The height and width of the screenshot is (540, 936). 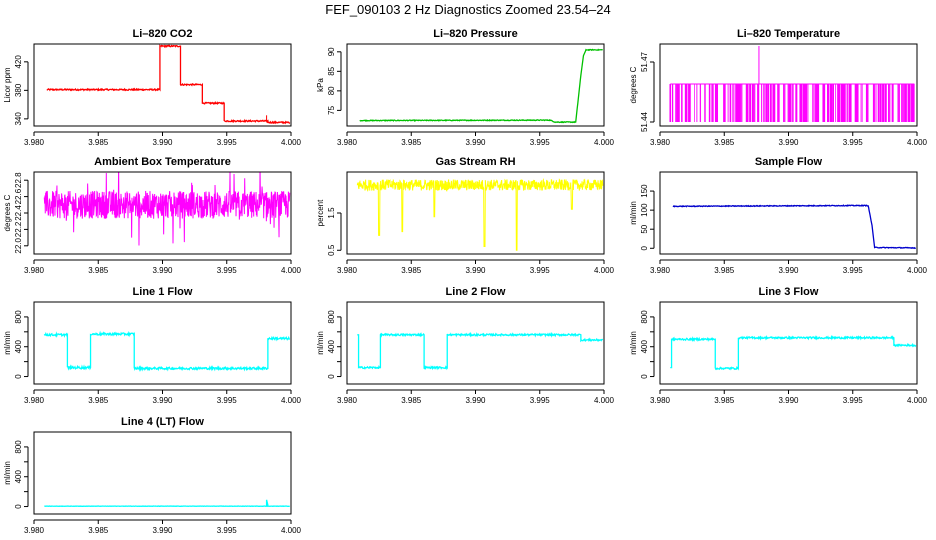 What do you see at coordinates (789, 162) in the screenshot?
I see `chart-title: Sample Flow` at bounding box center [789, 162].